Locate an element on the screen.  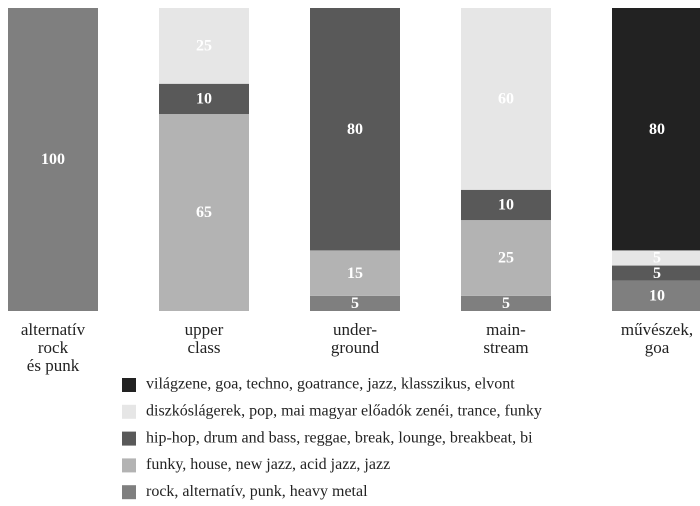
data-label: 100 is located at coordinates (53, 159).